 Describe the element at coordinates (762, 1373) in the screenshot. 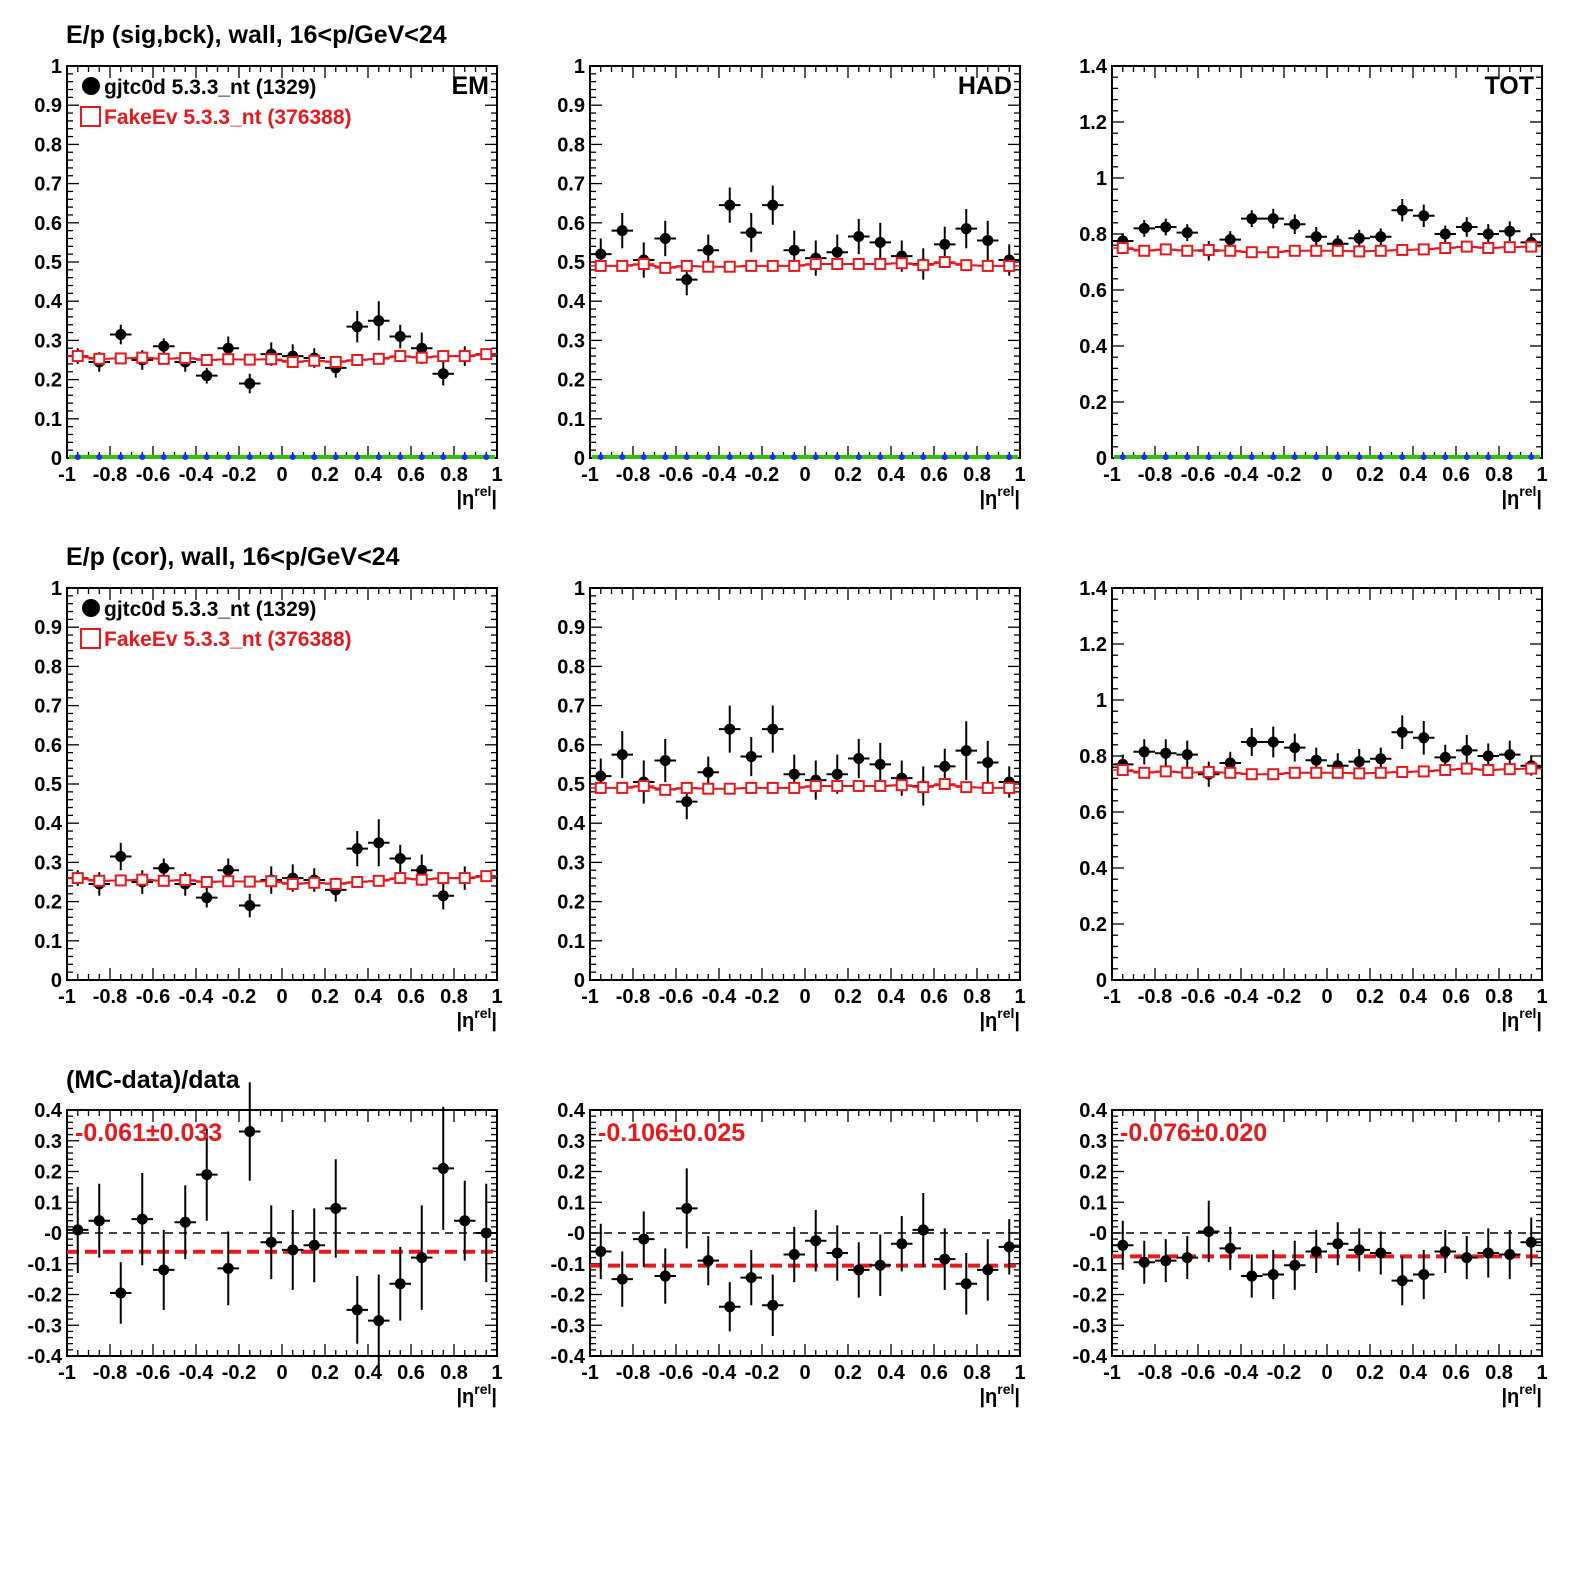

I see `x-tick-label: -0.2` at that location.